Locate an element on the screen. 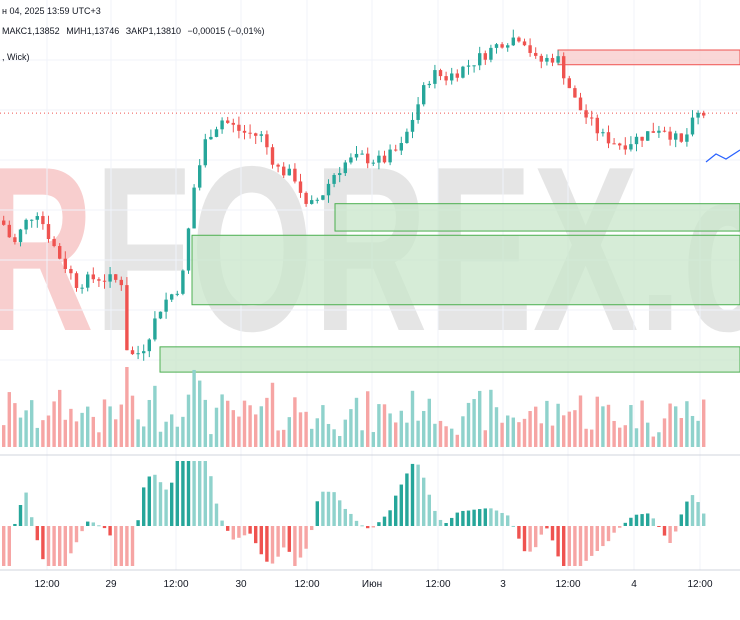 Image resolution: width=740 pixels, height=620 pixels. indicator-legend: , Wick) is located at coordinates (18, 57).